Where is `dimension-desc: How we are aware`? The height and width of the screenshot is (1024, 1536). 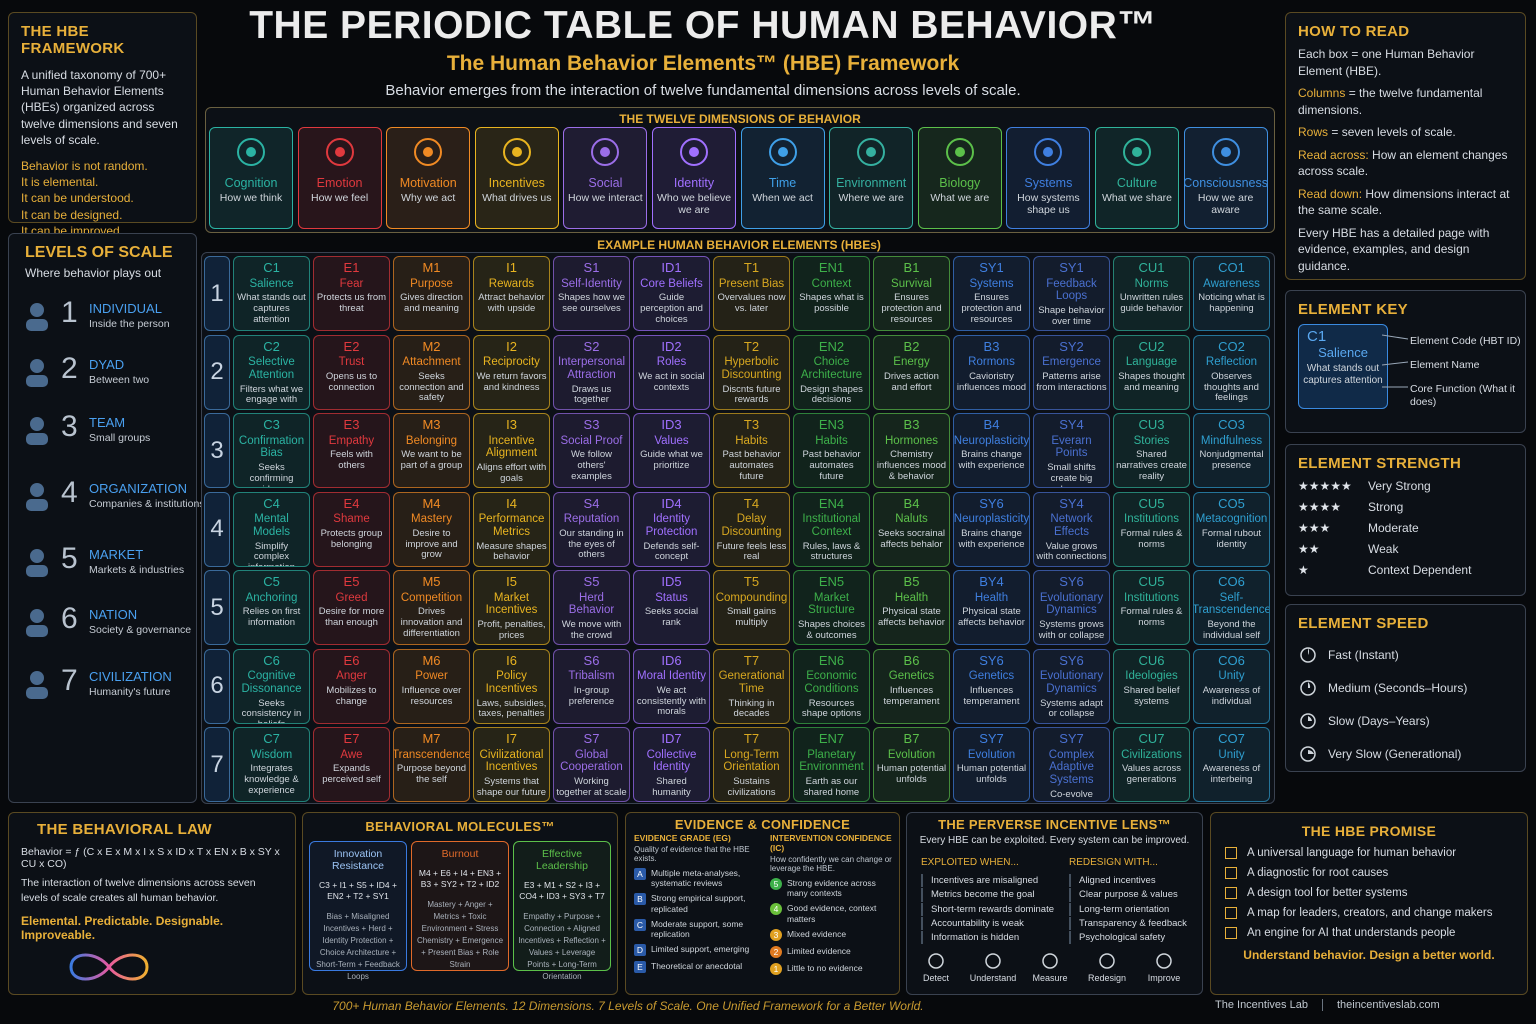 dimension-desc: How we are aware is located at coordinates (1225, 204).